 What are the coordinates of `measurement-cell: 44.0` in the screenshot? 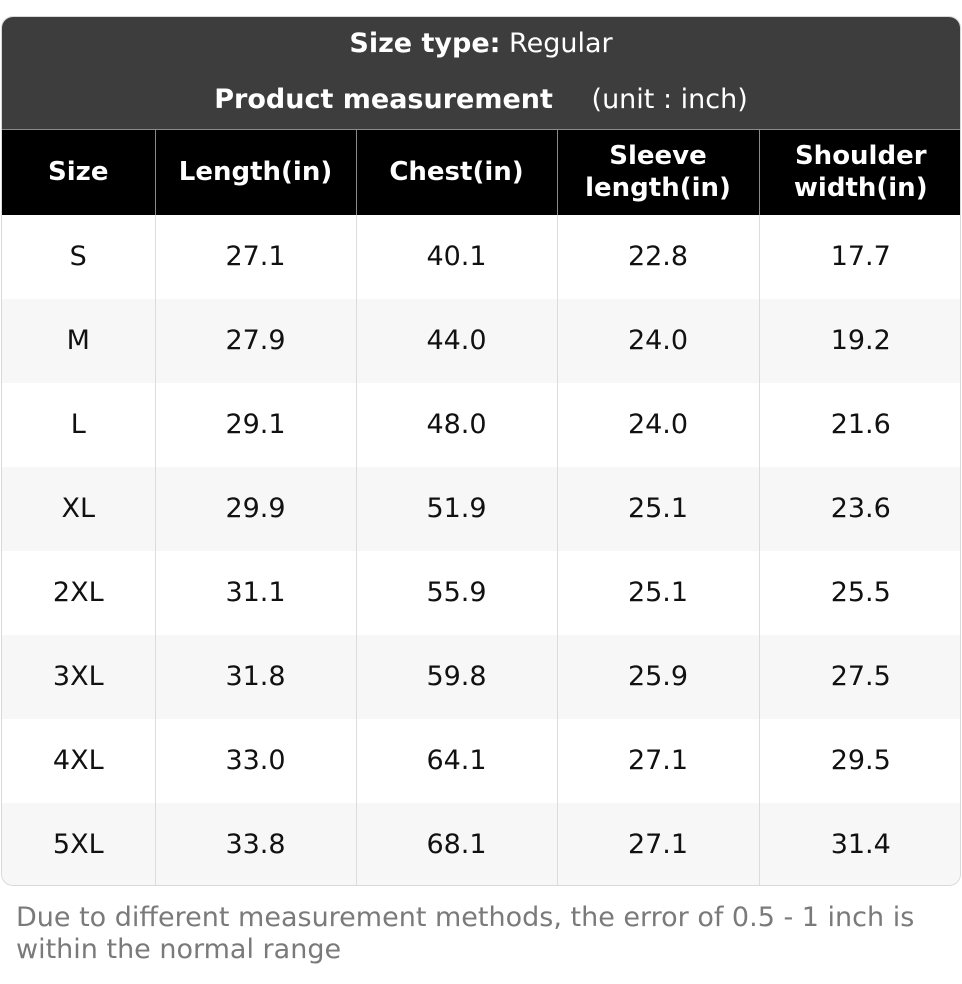 It's located at (456, 340).